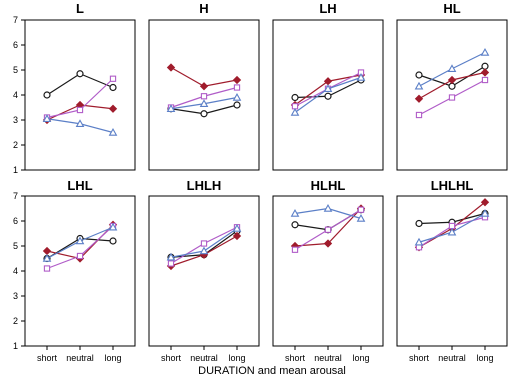  Describe the element at coordinates (204, 185) in the screenshot. I see `panel-title: LHLH` at that location.